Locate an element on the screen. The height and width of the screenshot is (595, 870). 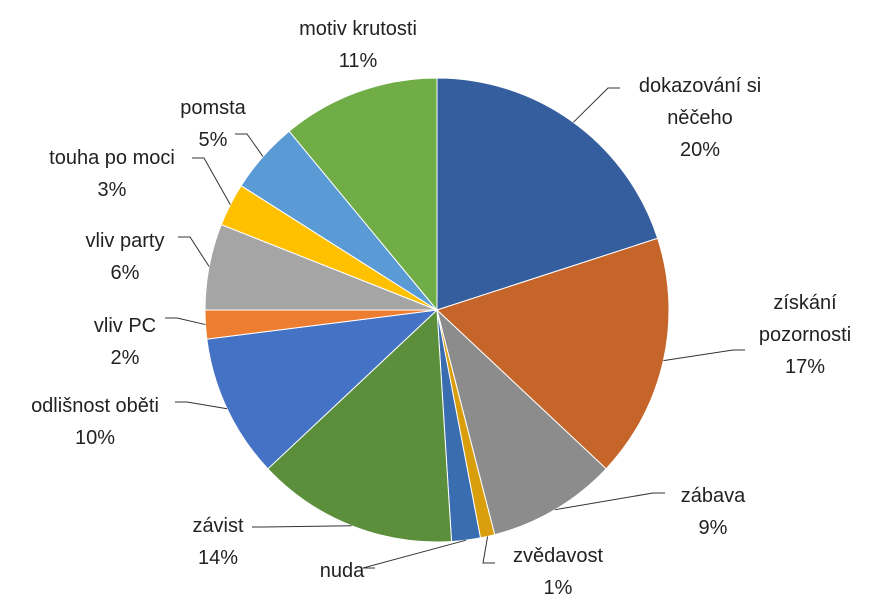
label-name: nuda is located at coordinates (342, 571).